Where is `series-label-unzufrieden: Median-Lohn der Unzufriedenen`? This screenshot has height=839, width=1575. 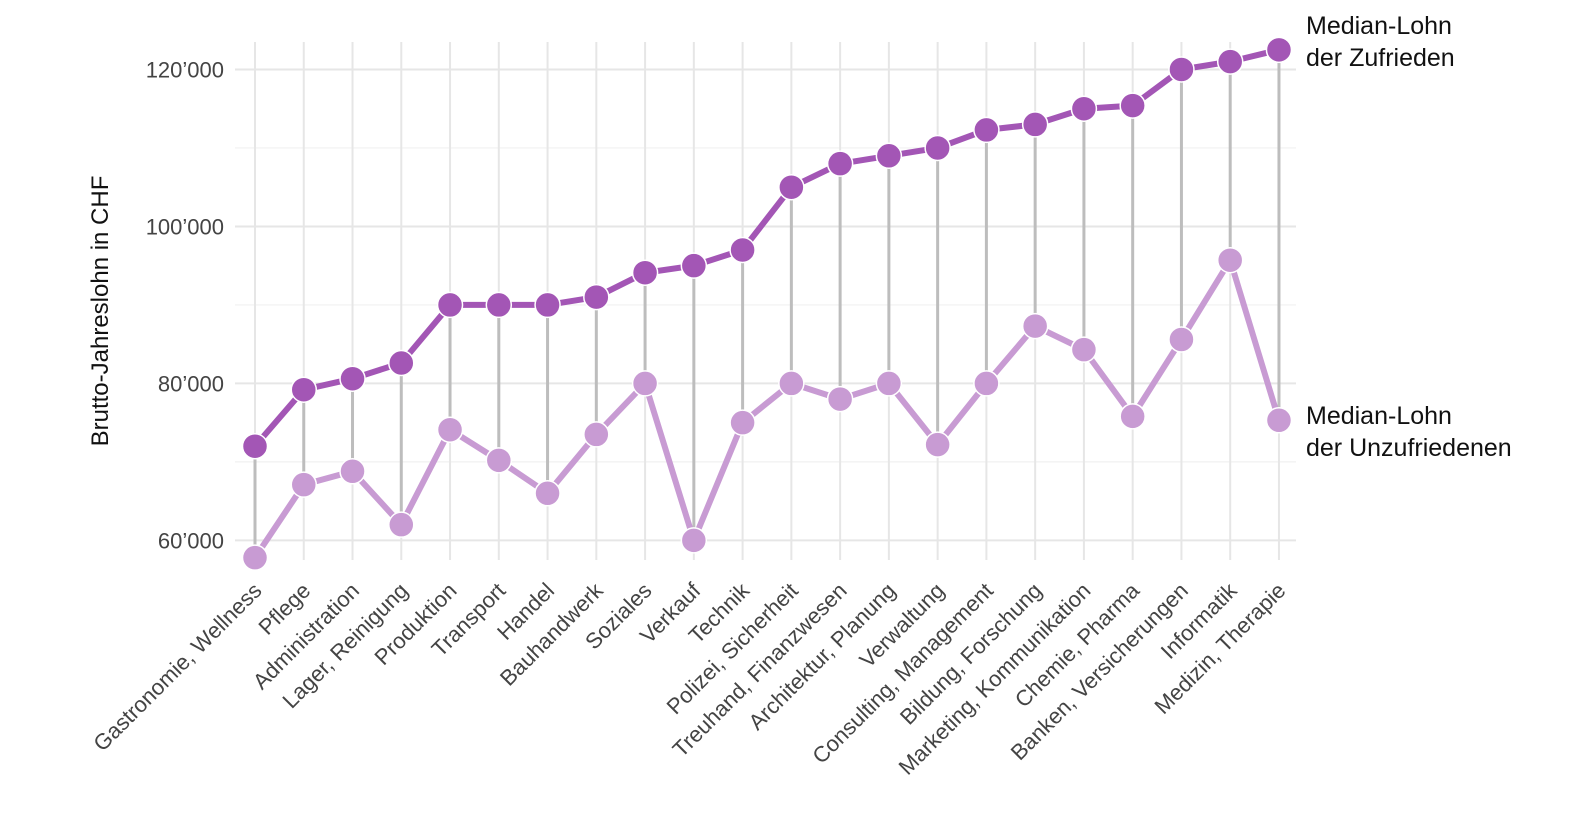
series-label-unzufrieden: Median-Lohn der Unzufriedenen is located at coordinates (1409, 432).